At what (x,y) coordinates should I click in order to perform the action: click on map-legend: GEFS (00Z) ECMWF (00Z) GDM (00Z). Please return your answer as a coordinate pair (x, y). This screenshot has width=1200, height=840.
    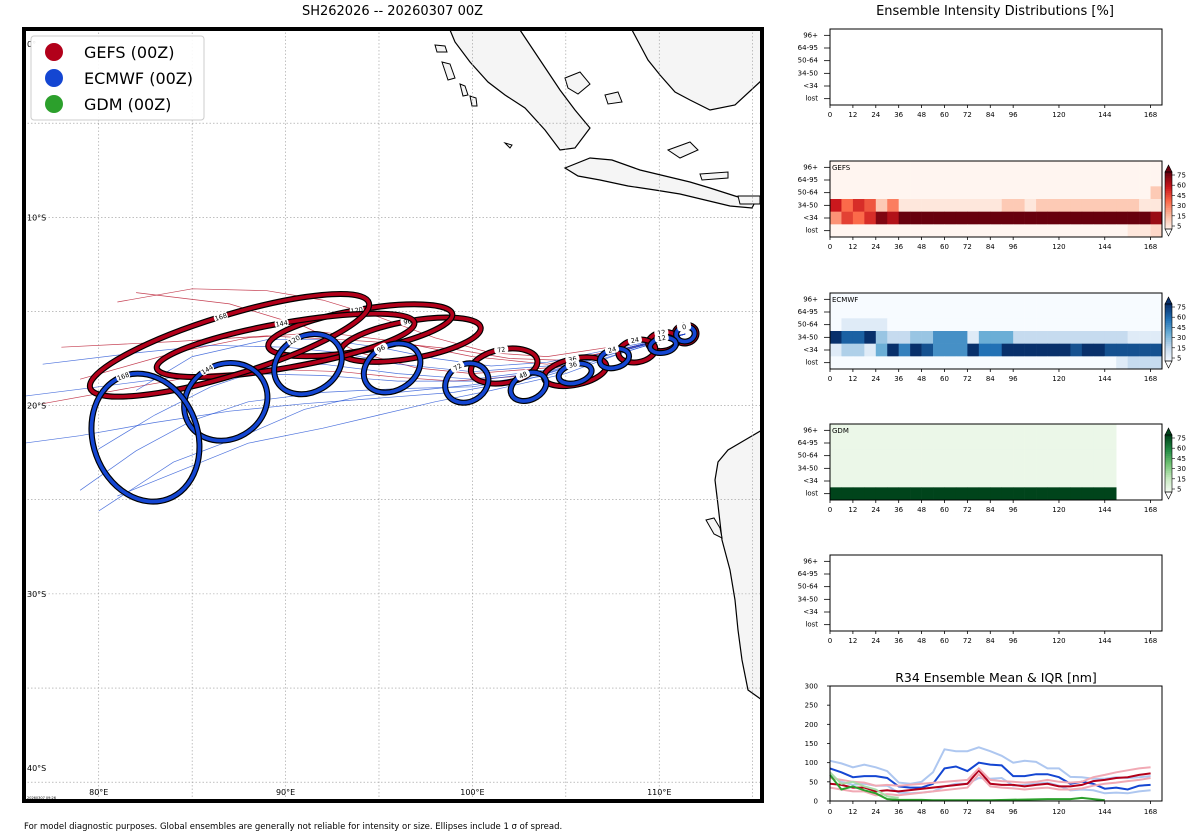
    Looking at the image, I should click on (117, 78).